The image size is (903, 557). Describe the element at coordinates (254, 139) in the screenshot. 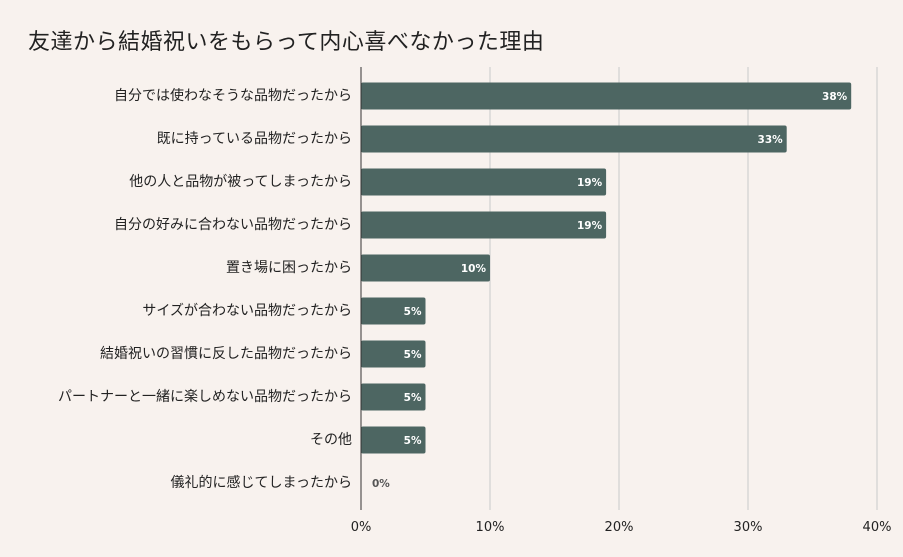

I see `category-label: 既に持っている品物だったから` at that location.